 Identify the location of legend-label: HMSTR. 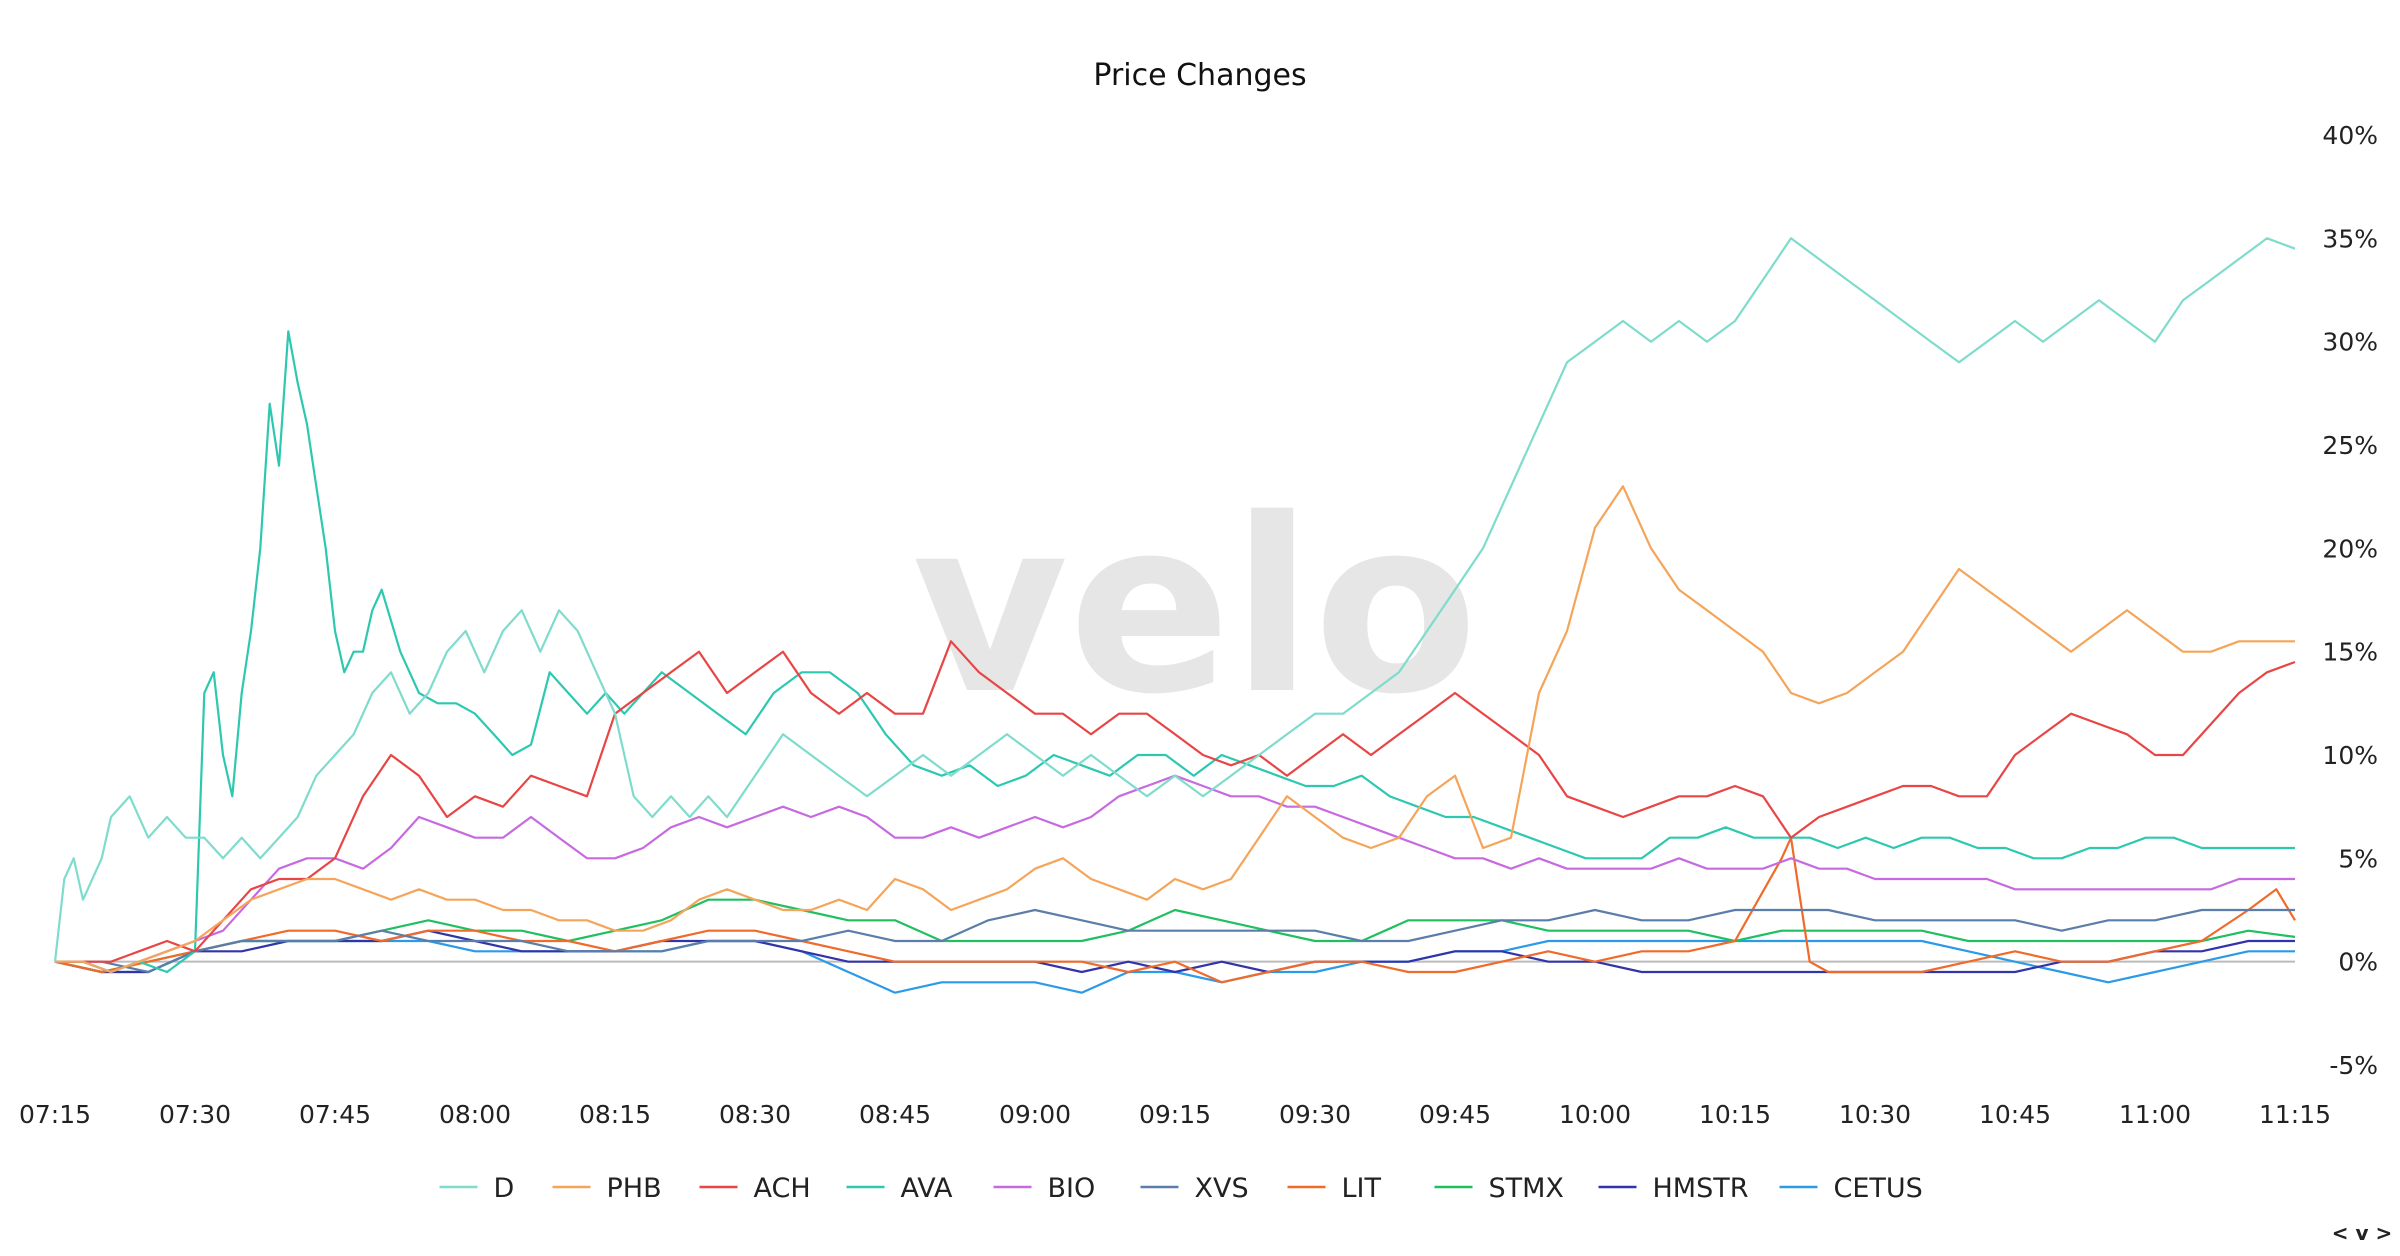
(1701, 1188).